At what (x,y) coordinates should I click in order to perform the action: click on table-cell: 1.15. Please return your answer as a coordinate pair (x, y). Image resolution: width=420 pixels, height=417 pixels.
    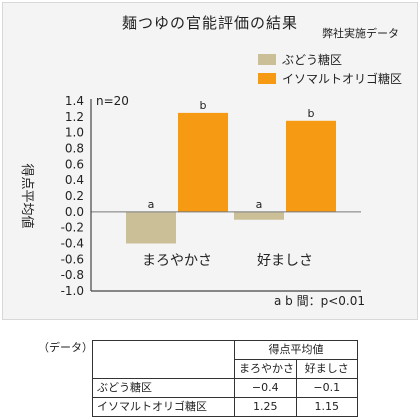
    Looking at the image, I should click on (326, 407).